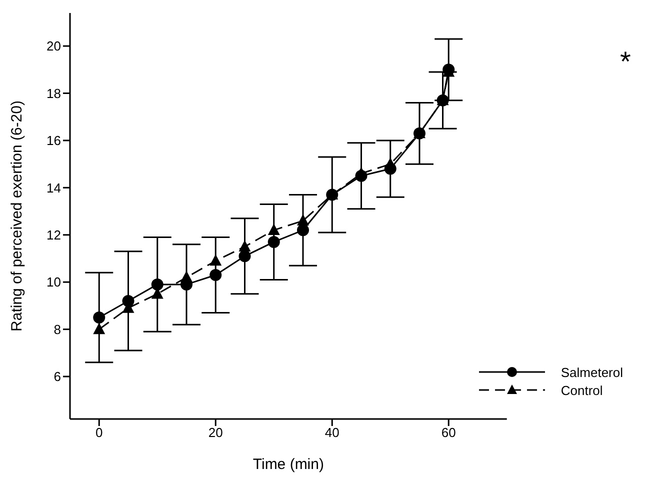 This screenshot has width=661, height=487. I want to click on x-axis-title: Time (min), so click(288, 464).